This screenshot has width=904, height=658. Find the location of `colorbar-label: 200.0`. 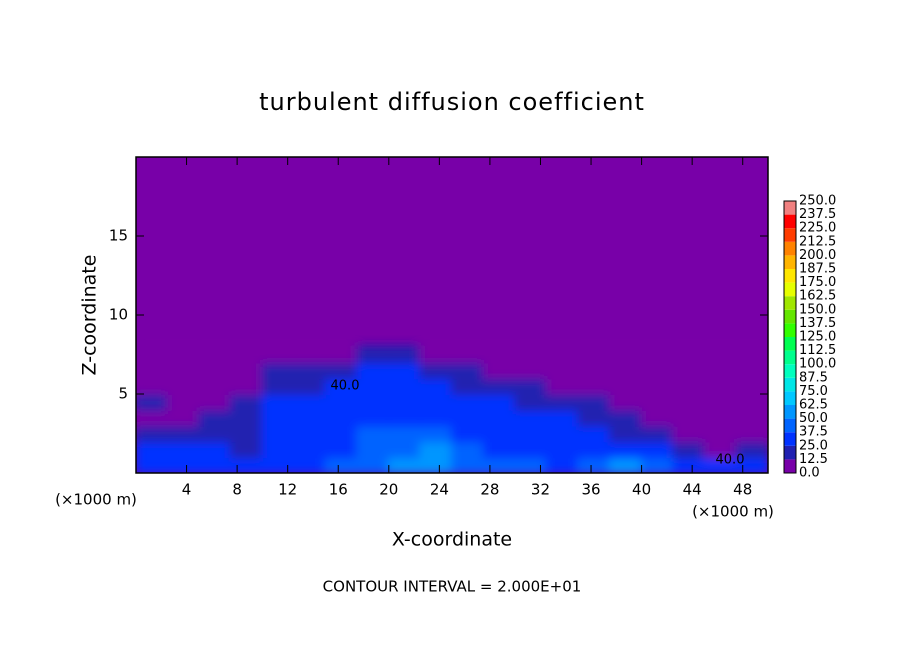

colorbar-label: 200.0 is located at coordinates (817, 255).